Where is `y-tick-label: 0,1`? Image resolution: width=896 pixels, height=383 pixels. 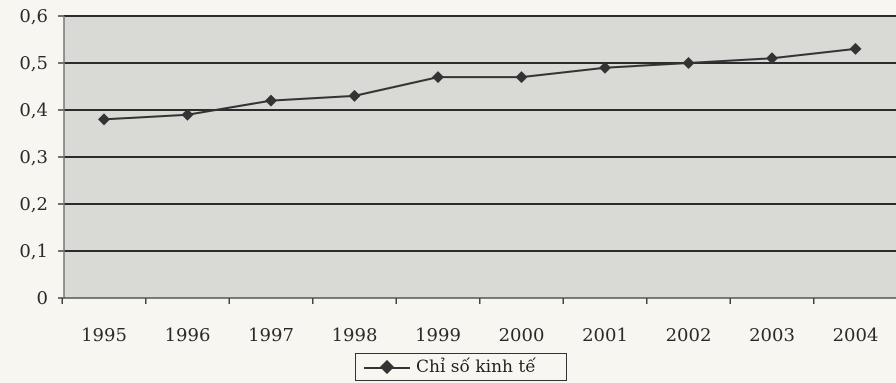 y-tick-label: 0,1 is located at coordinates (33, 251).